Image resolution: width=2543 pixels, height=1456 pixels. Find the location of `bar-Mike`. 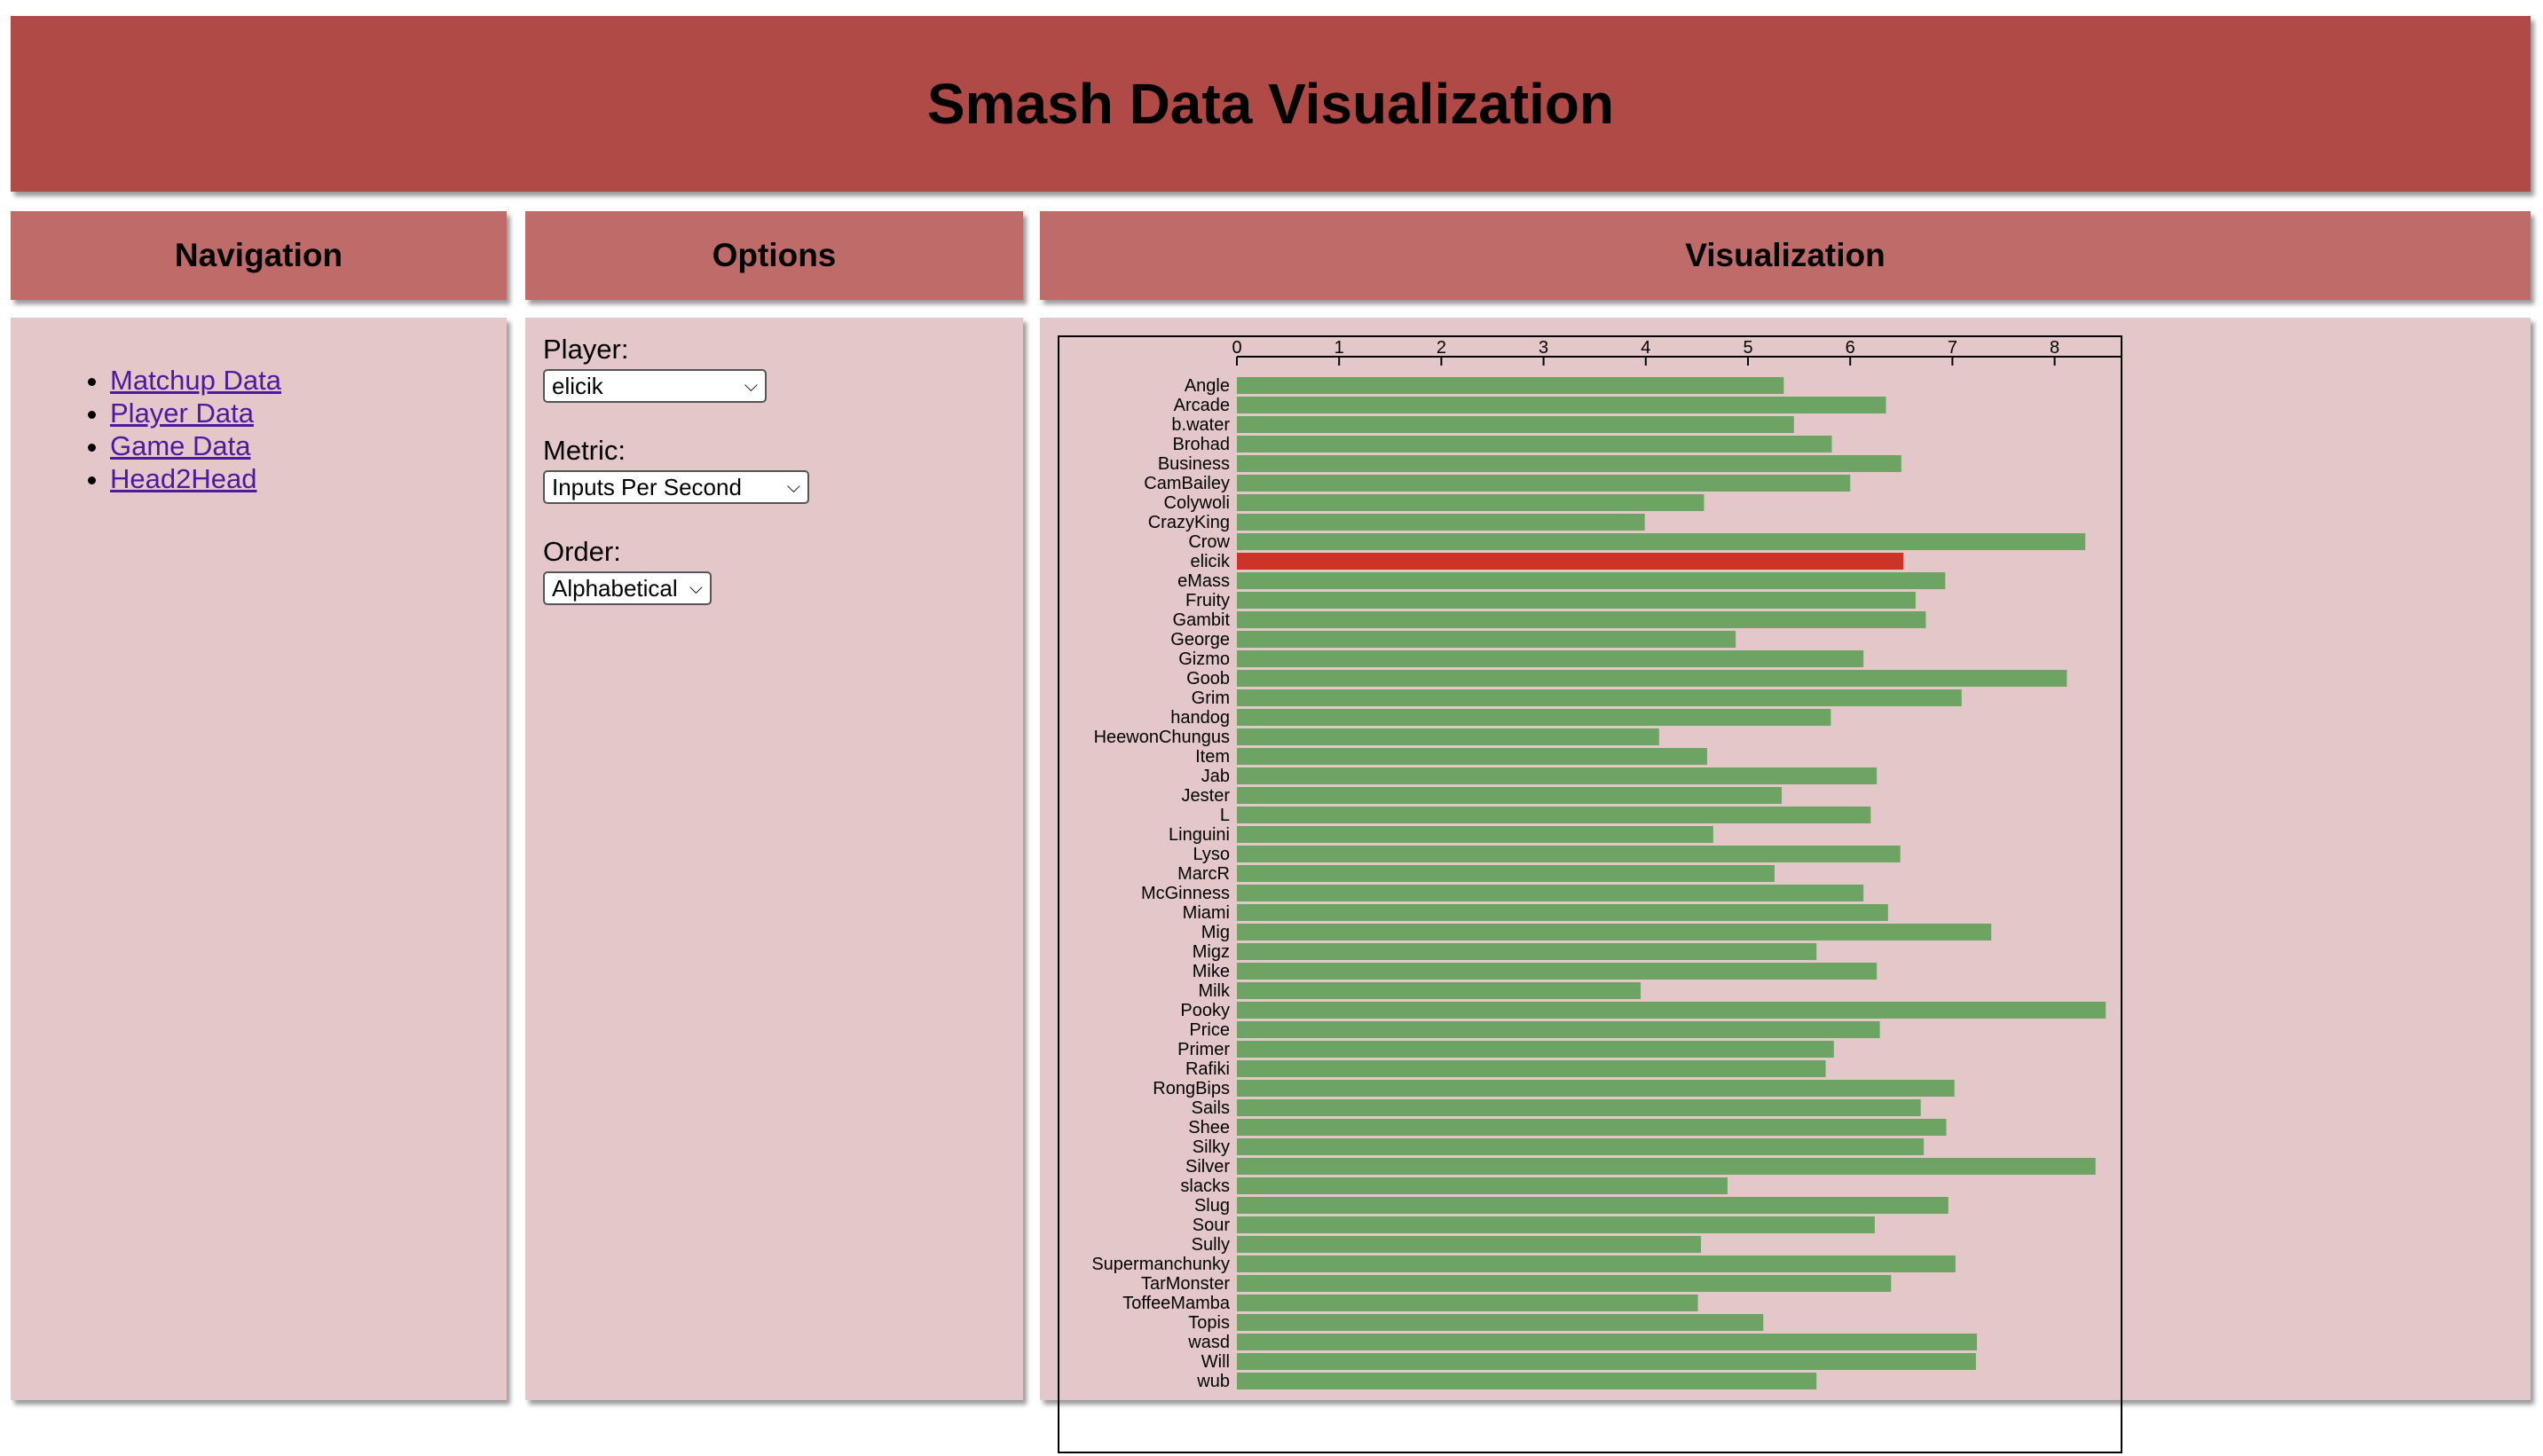

bar-Mike is located at coordinates (1557, 971).